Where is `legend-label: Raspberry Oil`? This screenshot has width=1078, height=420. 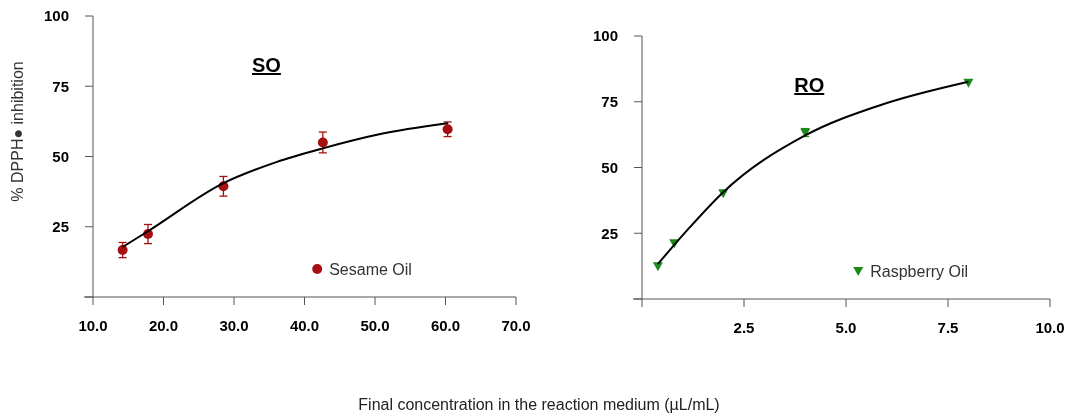
legend-label: Raspberry Oil is located at coordinates (919, 271).